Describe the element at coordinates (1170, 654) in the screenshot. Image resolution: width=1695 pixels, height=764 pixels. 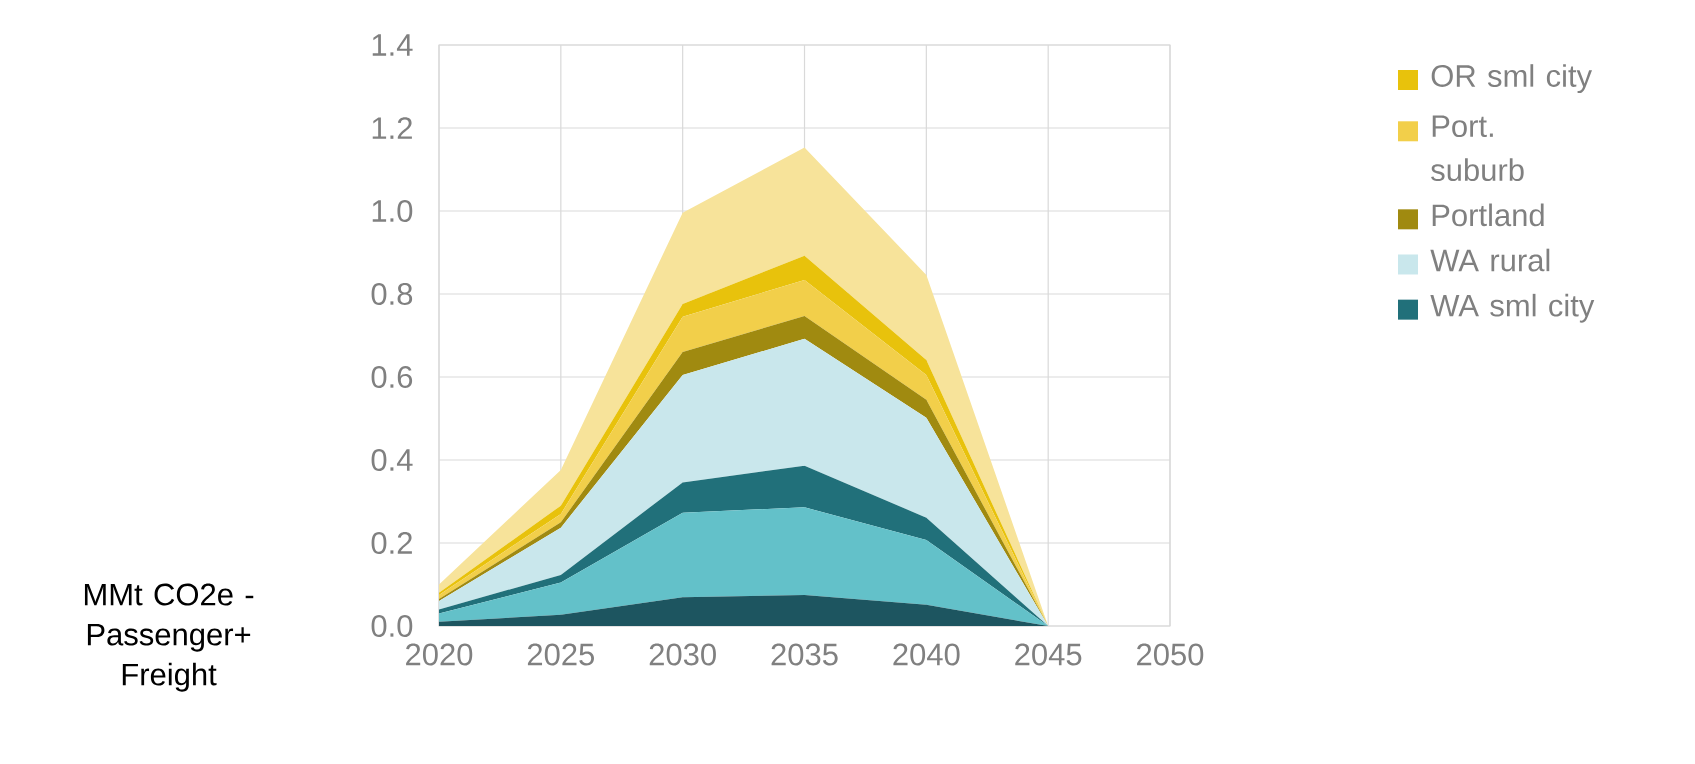
I see `x-tick-label: 2050` at that location.